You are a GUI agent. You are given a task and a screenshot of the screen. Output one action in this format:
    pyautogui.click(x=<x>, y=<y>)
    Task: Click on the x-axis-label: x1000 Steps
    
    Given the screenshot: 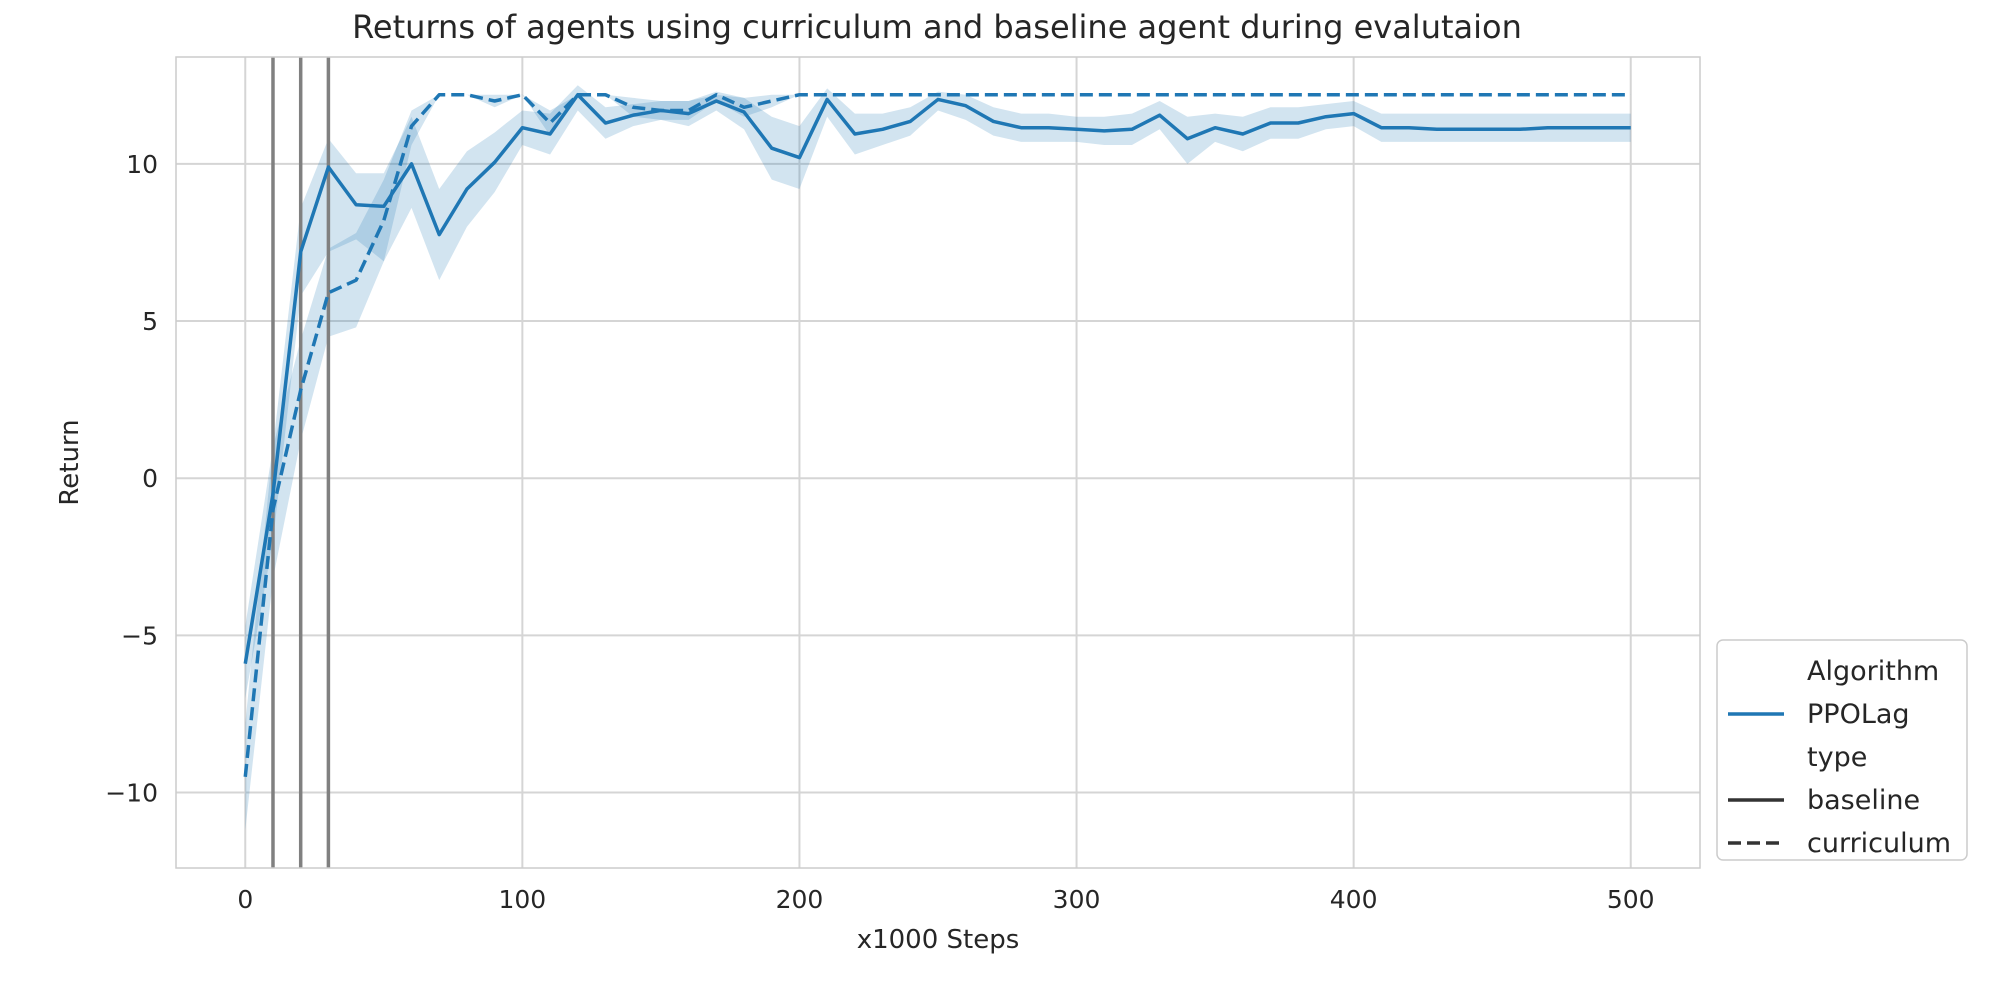 What is the action you would take?
    pyautogui.click(x=938, y=940)
    